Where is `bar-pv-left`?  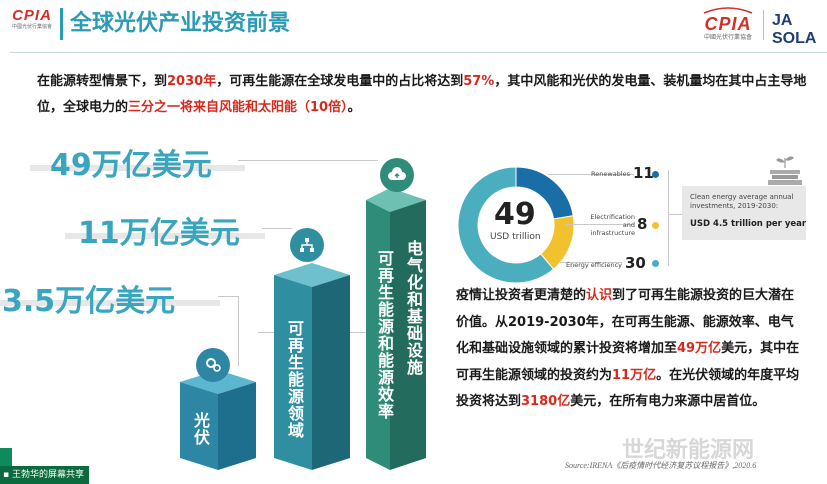
bar-pv-left is located at coordinates (199, 426).